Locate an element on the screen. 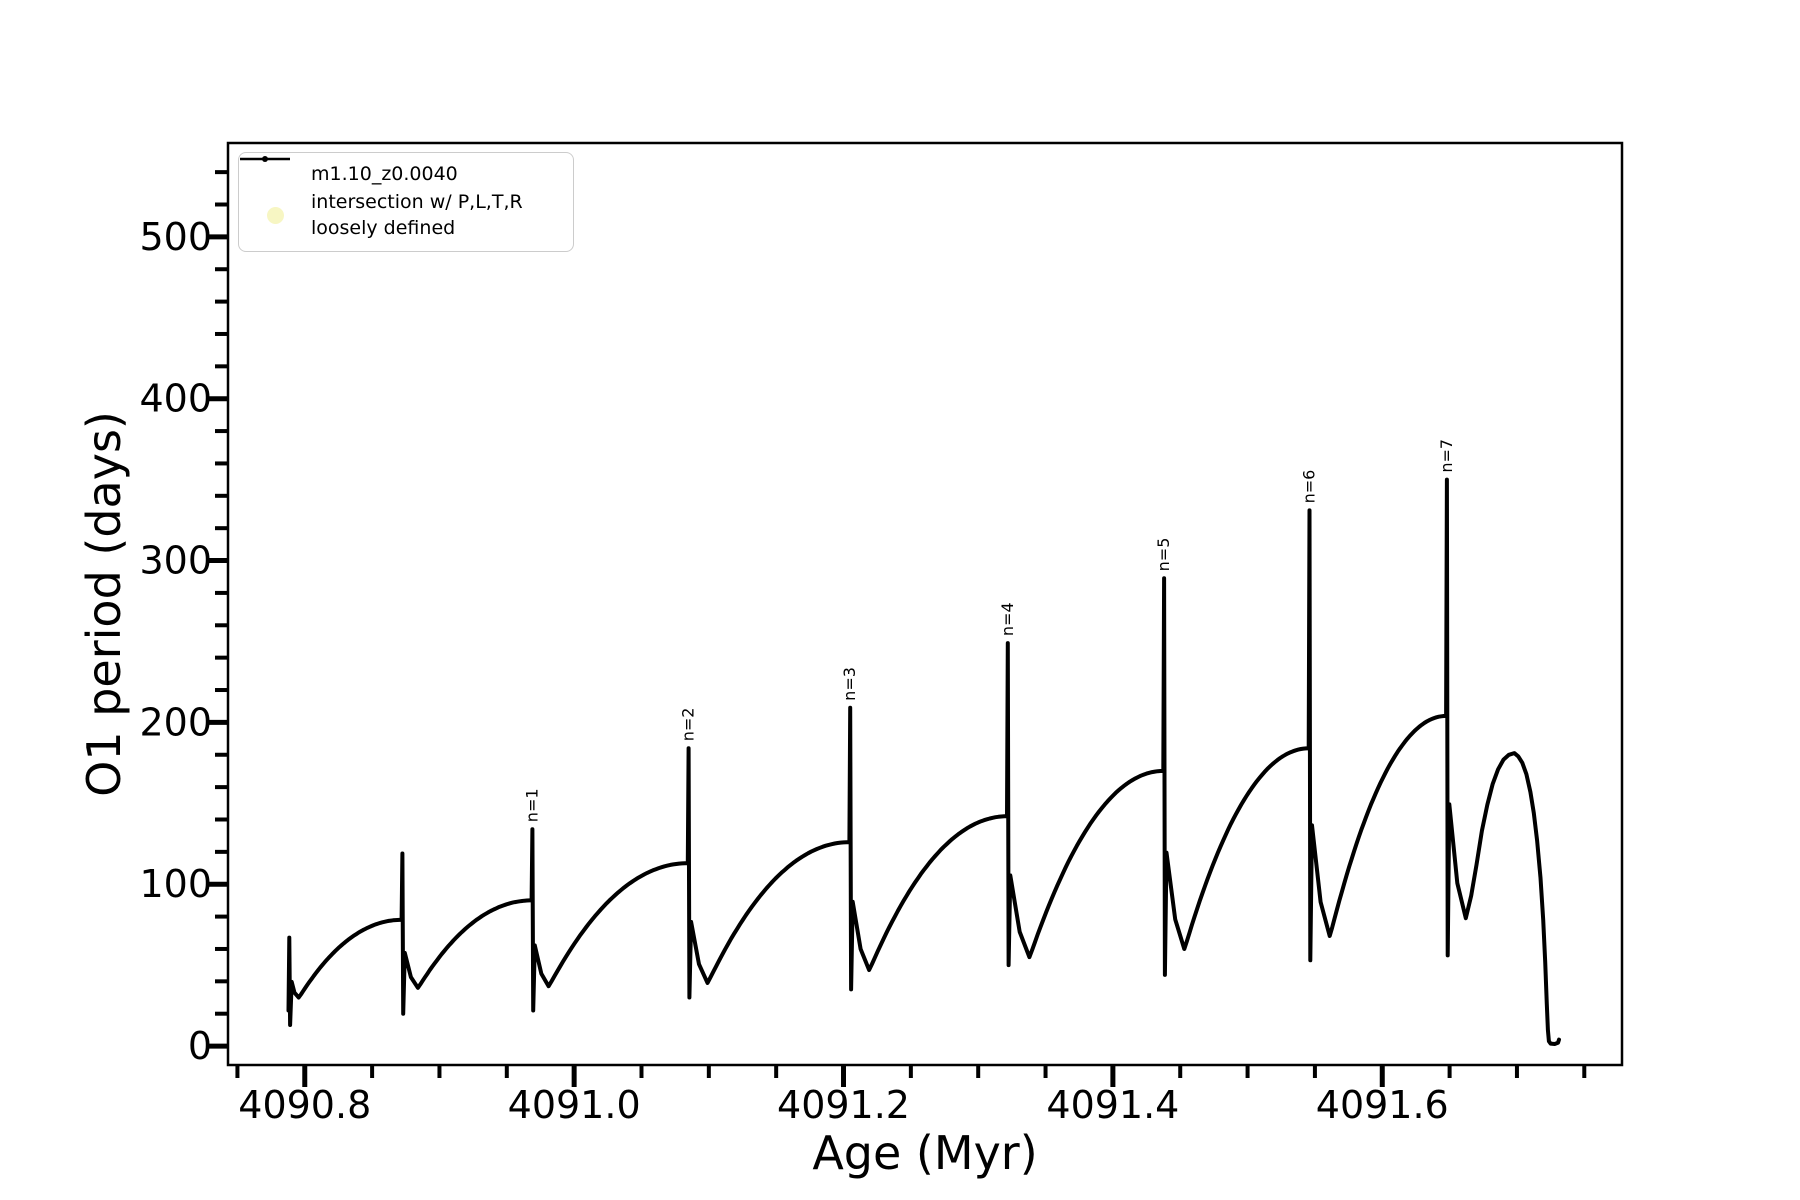 Image resolution: width=1800 pixels, height=1200 pixels. legend-entry-intersection: intersection w/ P,L,T,R loosely defined is located at coordinates (406, 215).